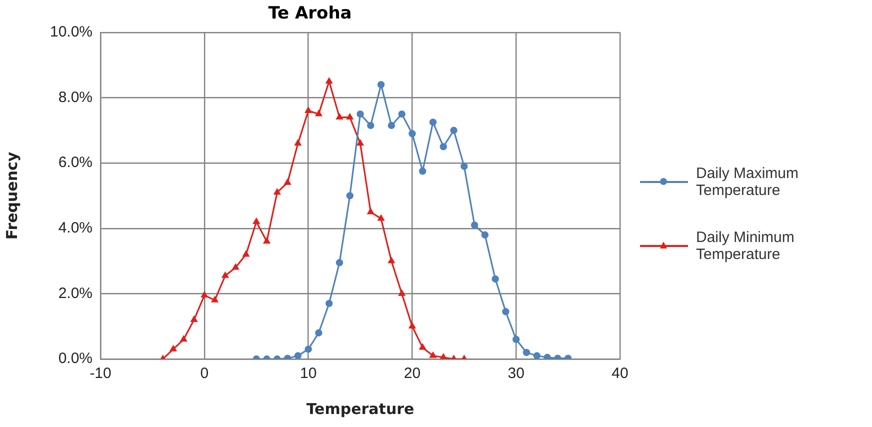 The width and height of the screenshot is (872, 427). I want to click on x-axis-title: Temperature, so click(360, 409).